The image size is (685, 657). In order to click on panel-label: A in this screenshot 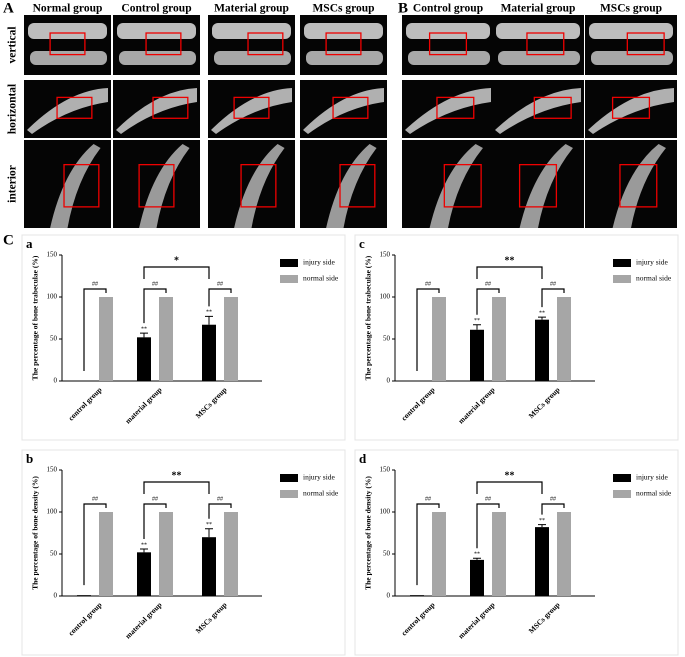, I will do `click(8, 8)`.